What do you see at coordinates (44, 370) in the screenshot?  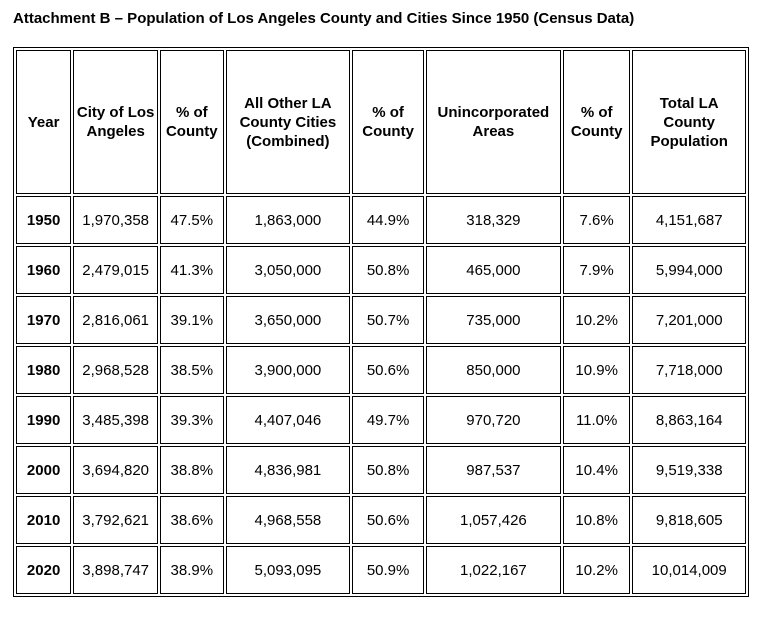 I see `year-cell: 1980` at bounding box center [44, 370].